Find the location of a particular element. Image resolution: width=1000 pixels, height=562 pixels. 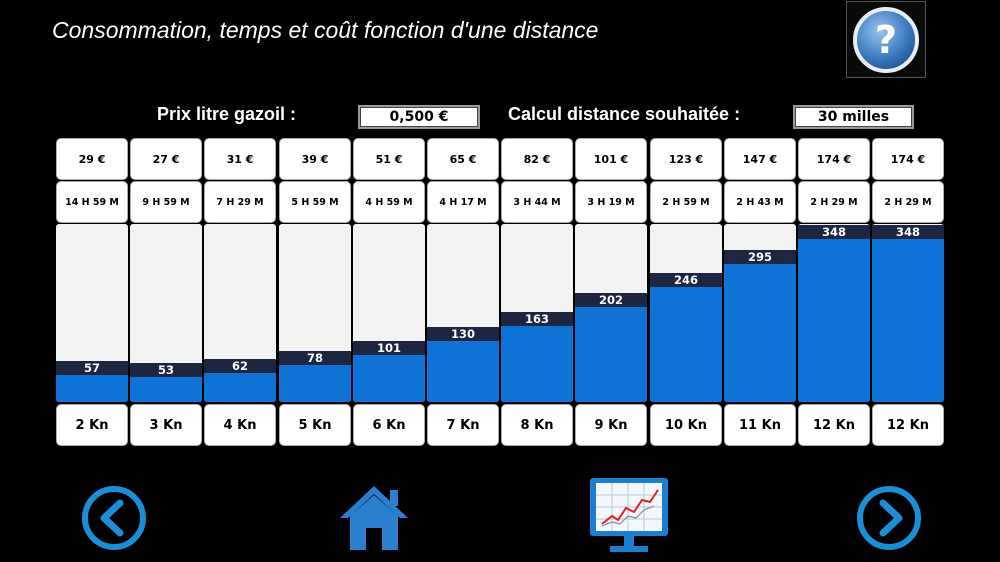

consumption-bar-track: 246 is located at coordinates (686, 313).